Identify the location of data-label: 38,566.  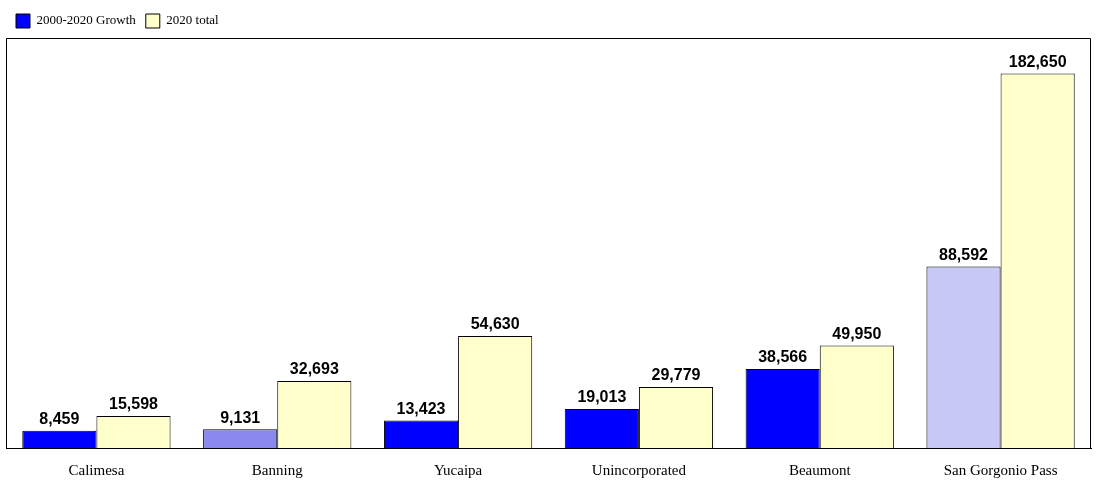
(783, 357).